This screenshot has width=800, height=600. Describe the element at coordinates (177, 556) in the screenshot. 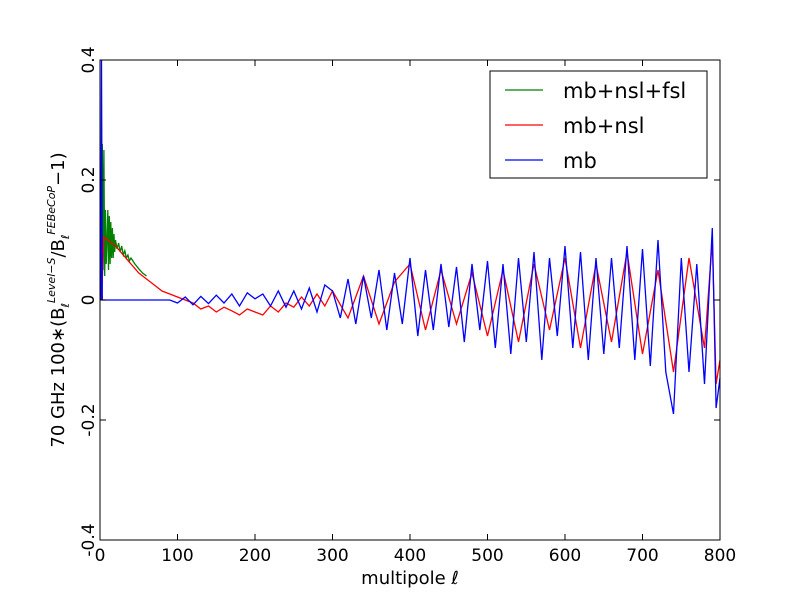

I see `x-tick-label: 100` at that location.